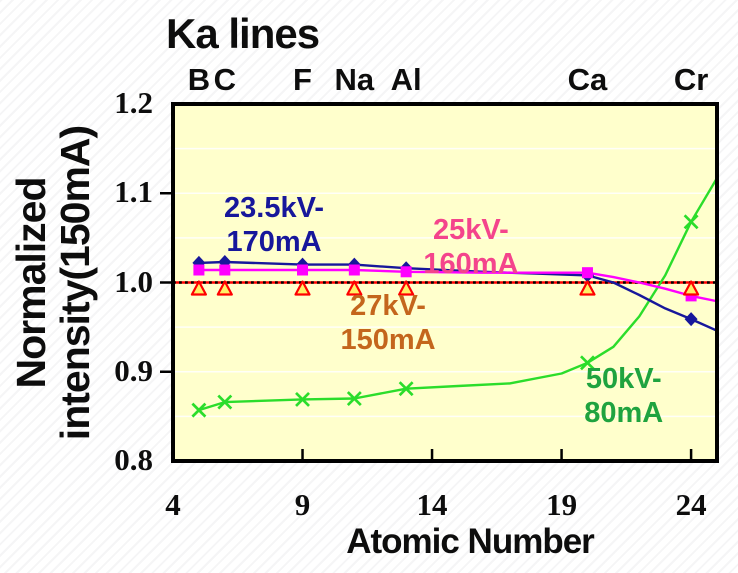 The height and width of the screenshot is (573, 738). Describe the element at coordinates (456, 285) in the screenshot. I see `series-line-25kV-160mA` at that location.